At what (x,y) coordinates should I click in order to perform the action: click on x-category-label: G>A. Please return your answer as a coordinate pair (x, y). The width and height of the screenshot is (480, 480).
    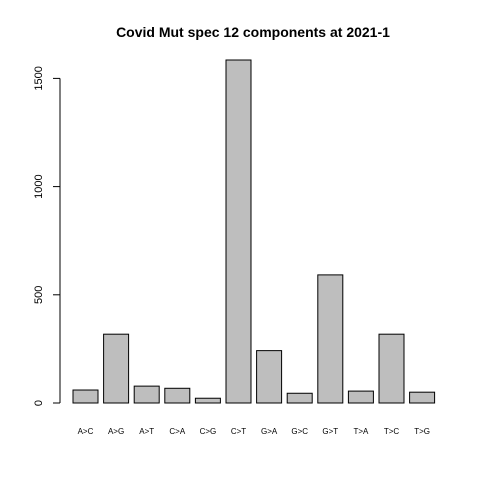
    Looking at the image, I should click on (269, 431).